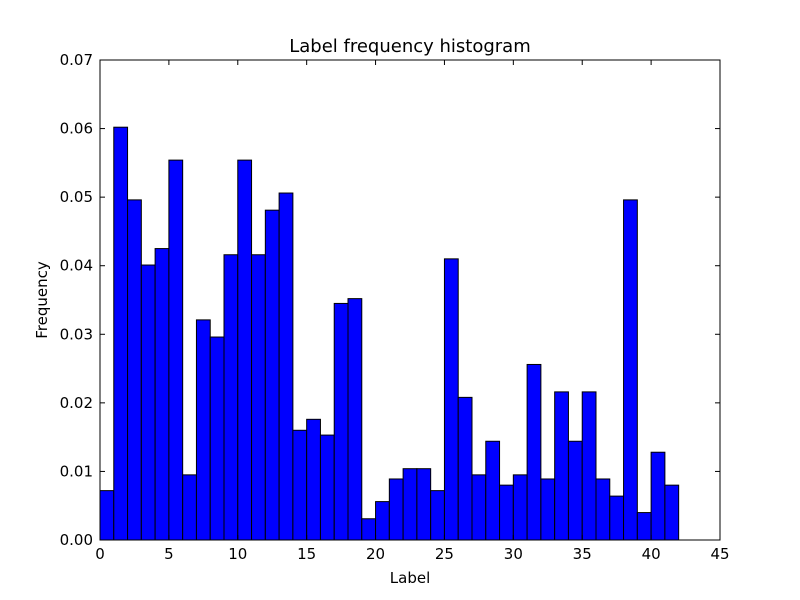  What do you see at coordinates (410, 578) in the screenshot?
I see `x-axis-label: Label` at bounding box center [410, 578].